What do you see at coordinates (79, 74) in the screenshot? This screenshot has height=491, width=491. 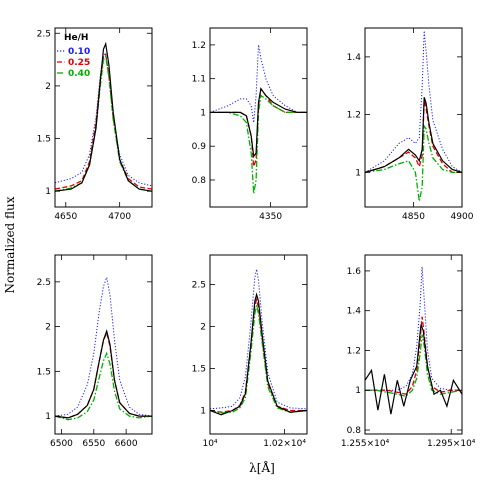 I see `legend-entry-heh-040: 0.40` at bounding box center [79, 74].